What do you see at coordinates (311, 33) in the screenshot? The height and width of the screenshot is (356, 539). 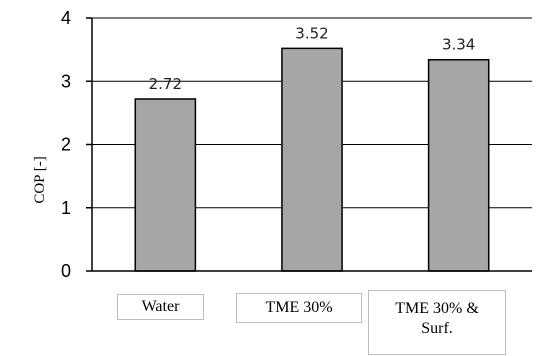 I see `data-label-1: 3.52` at bounding box center [311, 33].